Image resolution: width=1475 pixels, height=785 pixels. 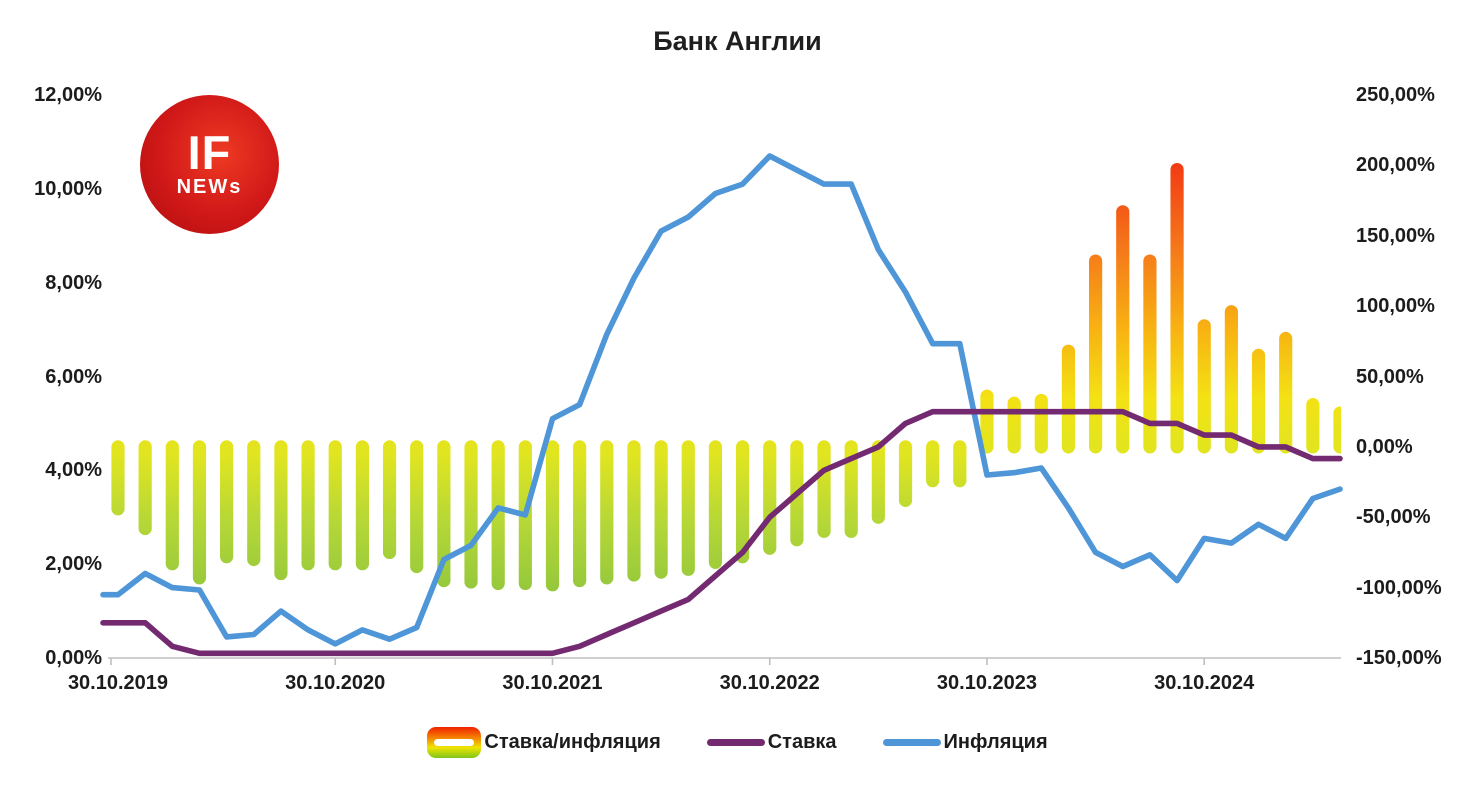 I want to click on x-axis-label: 30.10.2021, so click(x=552, y=683).